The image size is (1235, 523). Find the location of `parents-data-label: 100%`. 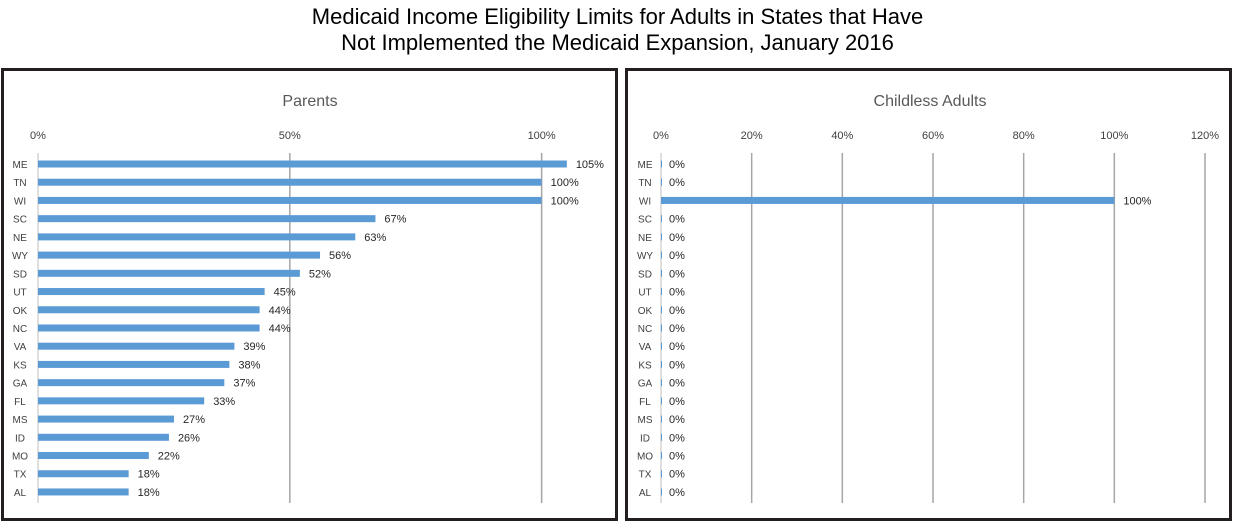

parents-data-label: 100% is located at coordinates (565, 183).